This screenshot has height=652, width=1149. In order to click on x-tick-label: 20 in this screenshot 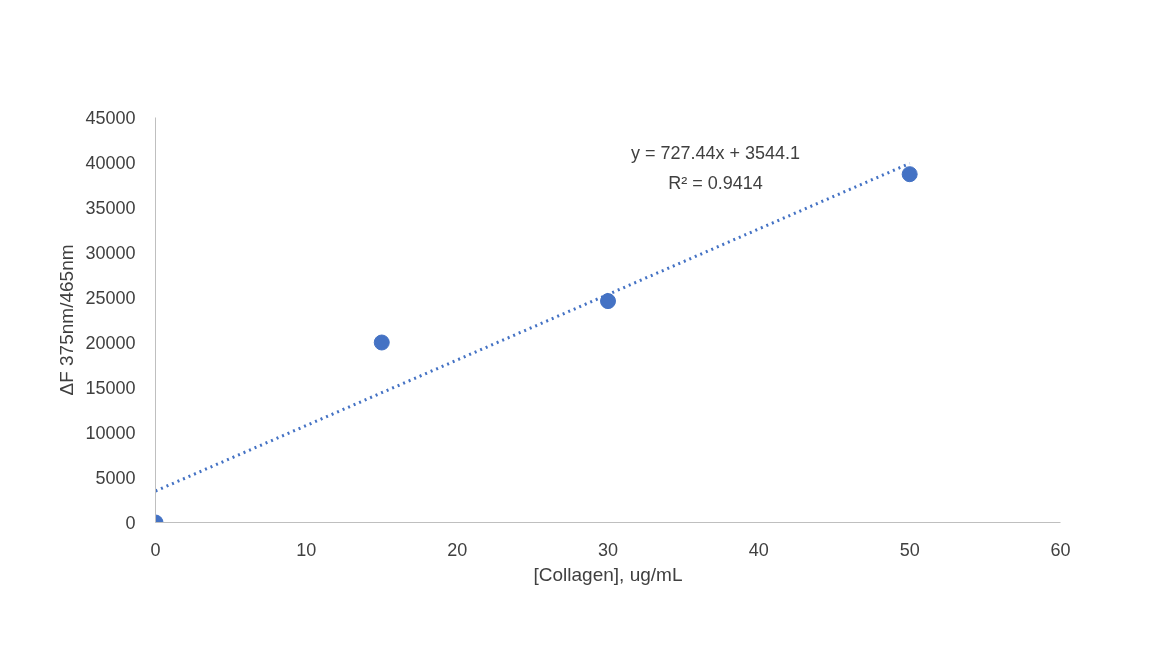, I will do `click(457, 549)`.